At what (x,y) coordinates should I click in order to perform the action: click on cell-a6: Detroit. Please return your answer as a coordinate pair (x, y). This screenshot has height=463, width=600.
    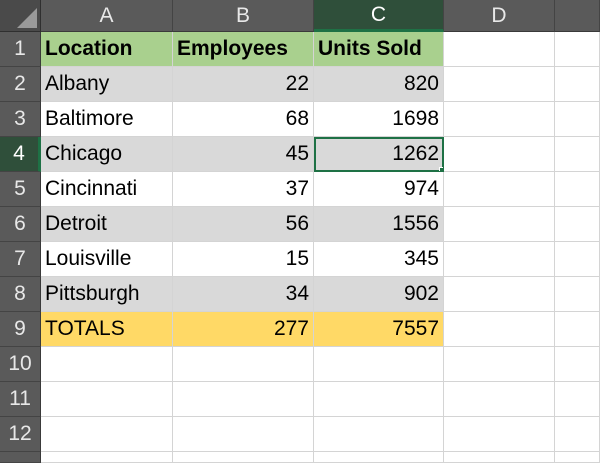
    Looking at the image, I should click on (107, 224).